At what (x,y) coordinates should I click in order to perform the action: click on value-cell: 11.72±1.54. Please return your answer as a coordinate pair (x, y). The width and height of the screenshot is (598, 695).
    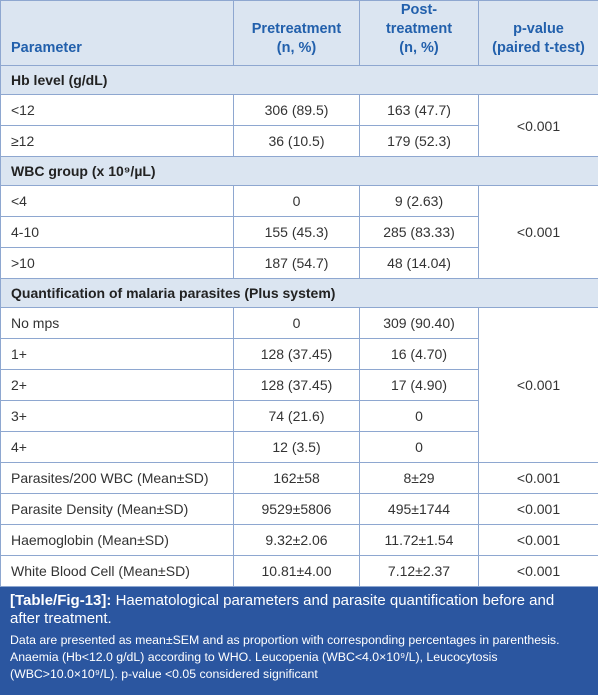
    Looking at the image, I should click on (419, 540).